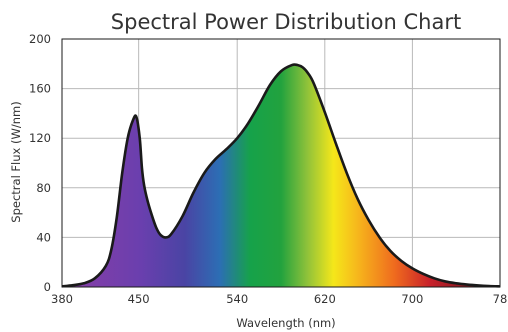 The width and height of the screenshot is (508, 332). Describe the element at coordinates (412, 299) in the screenshot. I see `x-tick-label-4: 700` at that location.